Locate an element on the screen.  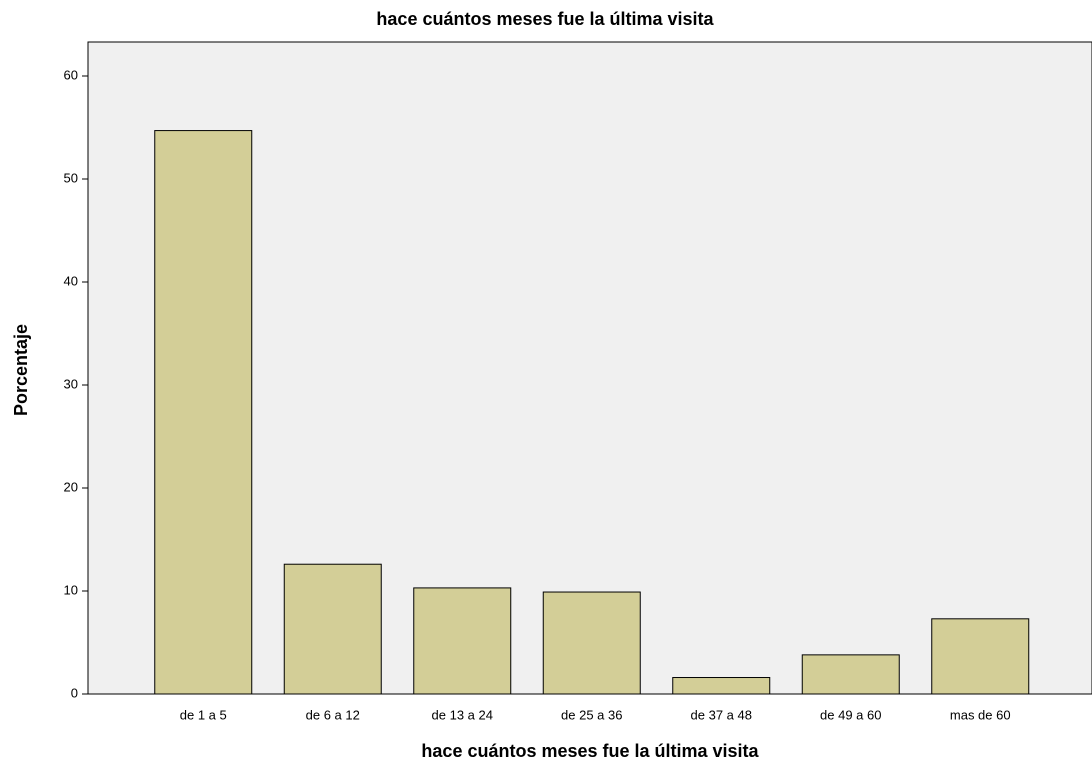
x-tick-label: de 25 a 36 is located at coordinates (591, 714).